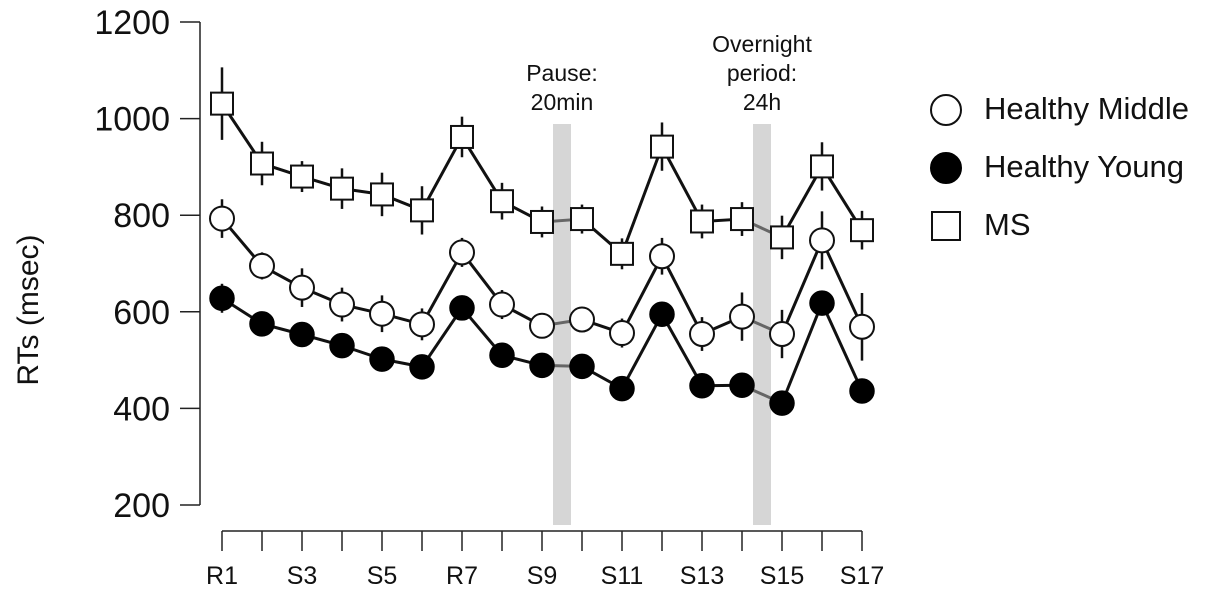  Describe the element at coordinates (946, 168) in the screenshot. I see `filled-circle-icon` at that location.